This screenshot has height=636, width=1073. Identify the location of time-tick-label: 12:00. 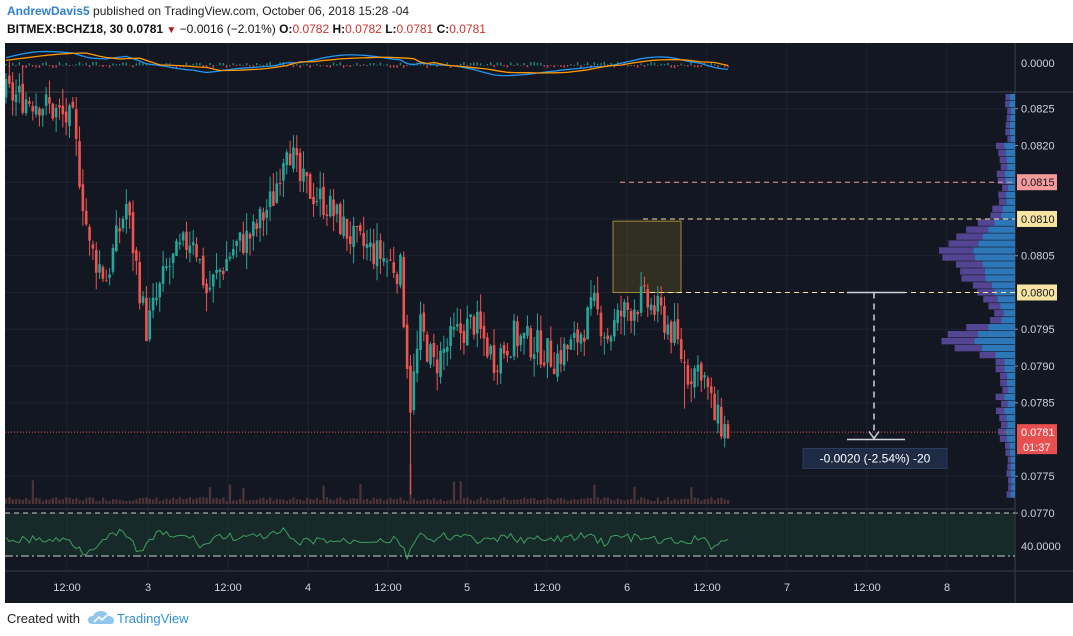
(867, 588).